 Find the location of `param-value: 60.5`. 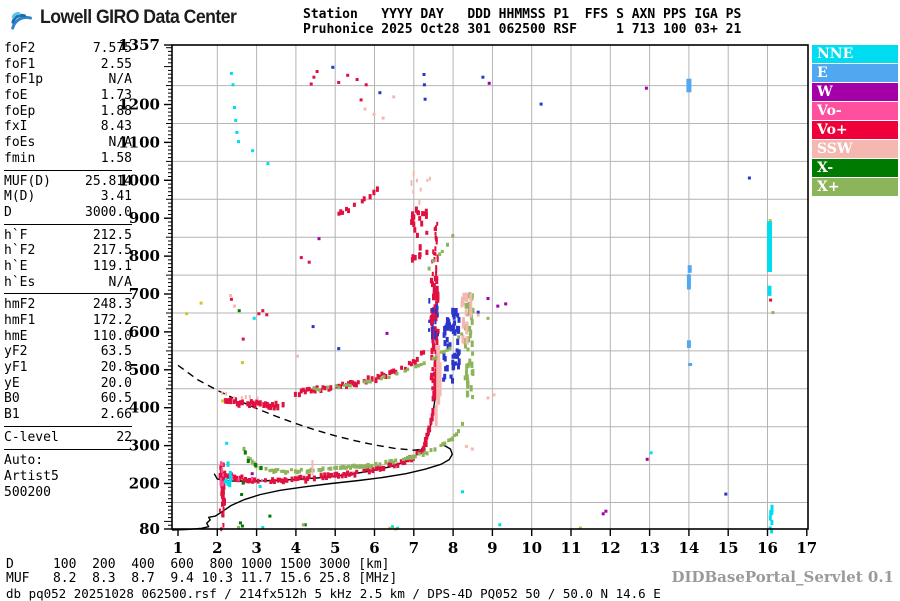

param-value: 60.5 is located at coordinates (116, 399).